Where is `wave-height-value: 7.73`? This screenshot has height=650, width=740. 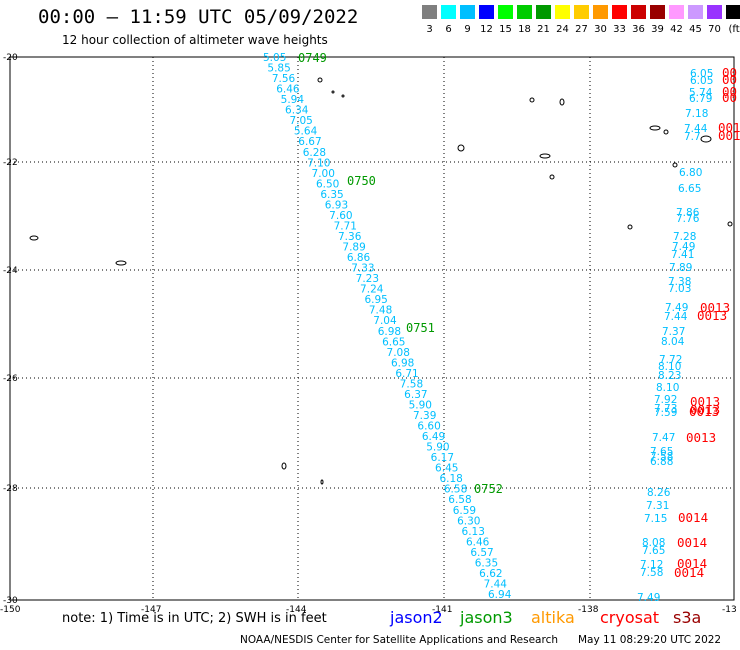
wave-height-value: 7.73 is located at coordinates (665, 409).